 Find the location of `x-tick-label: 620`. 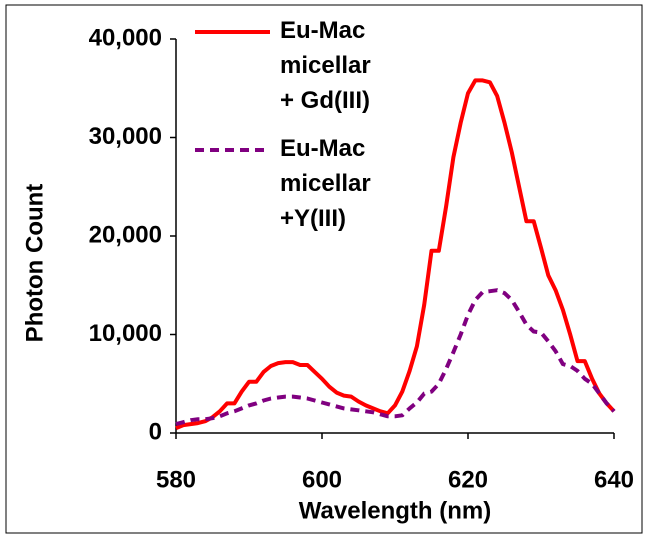

x-tick-label: 620 is located at coordinates (468, 479).